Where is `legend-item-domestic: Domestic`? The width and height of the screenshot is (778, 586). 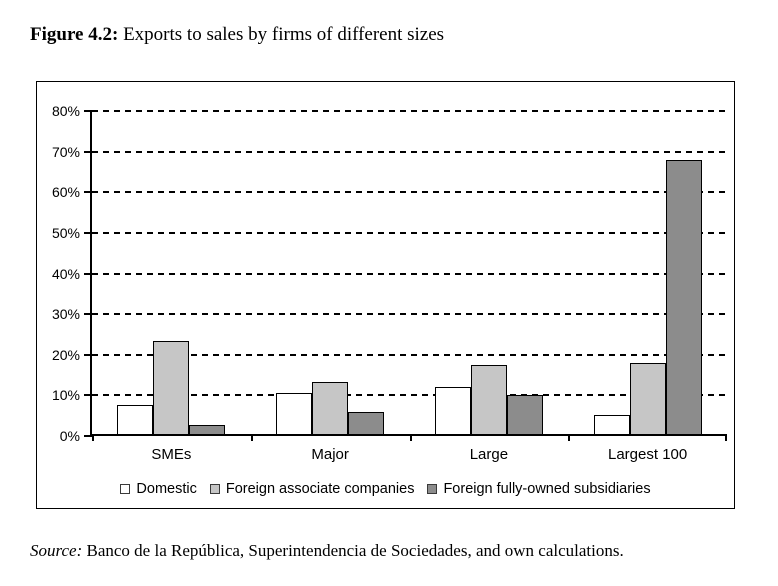
legend-item-domestic: Domestic is located at coordinates (158, 489).